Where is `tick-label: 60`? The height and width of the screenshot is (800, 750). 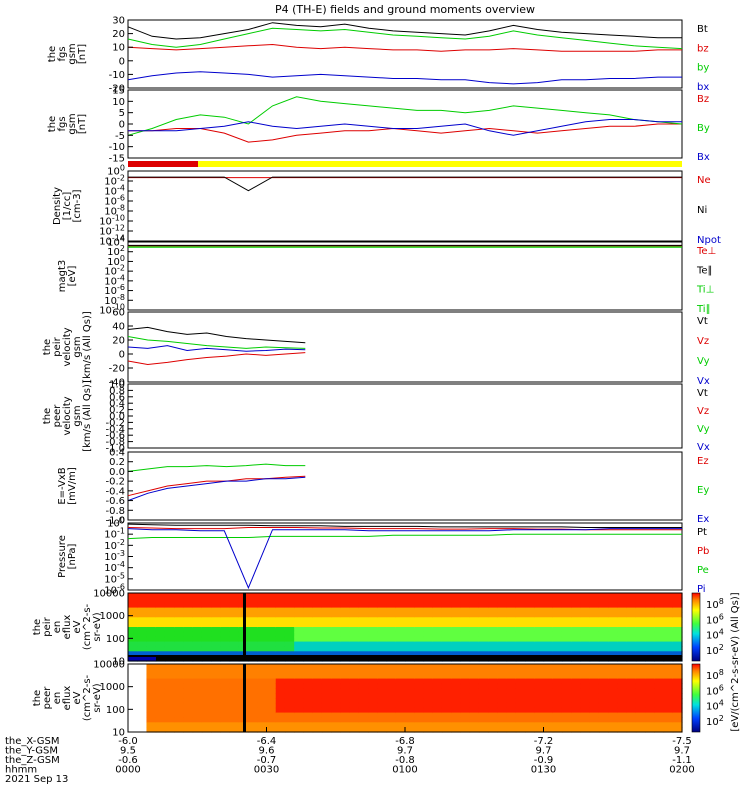
tick-label: 60 is located at coordinates (118, 313).